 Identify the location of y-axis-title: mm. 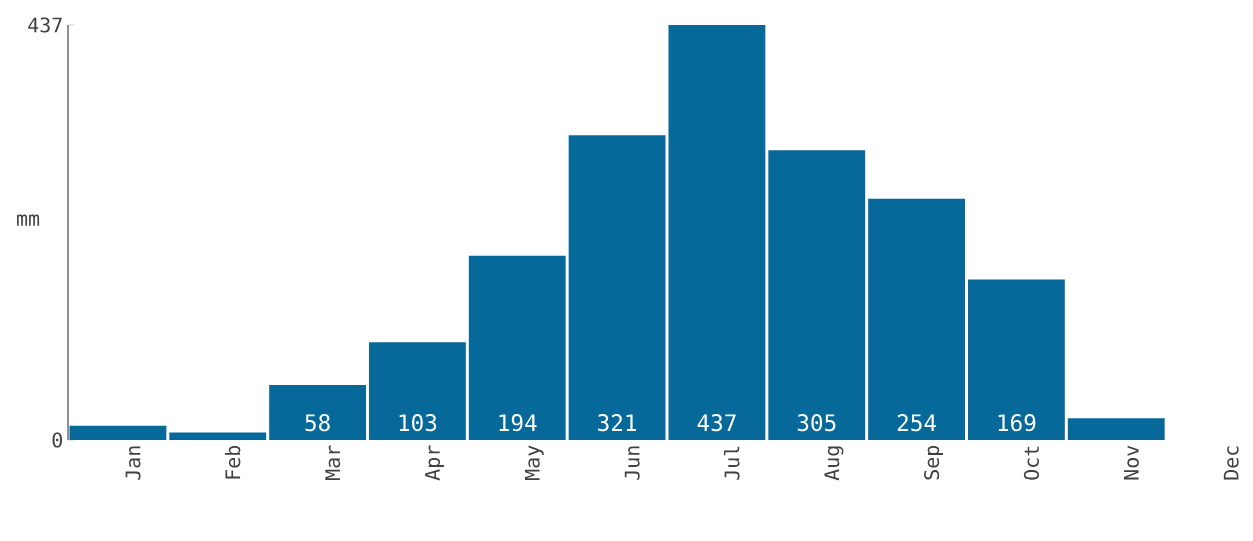
(28, 220).